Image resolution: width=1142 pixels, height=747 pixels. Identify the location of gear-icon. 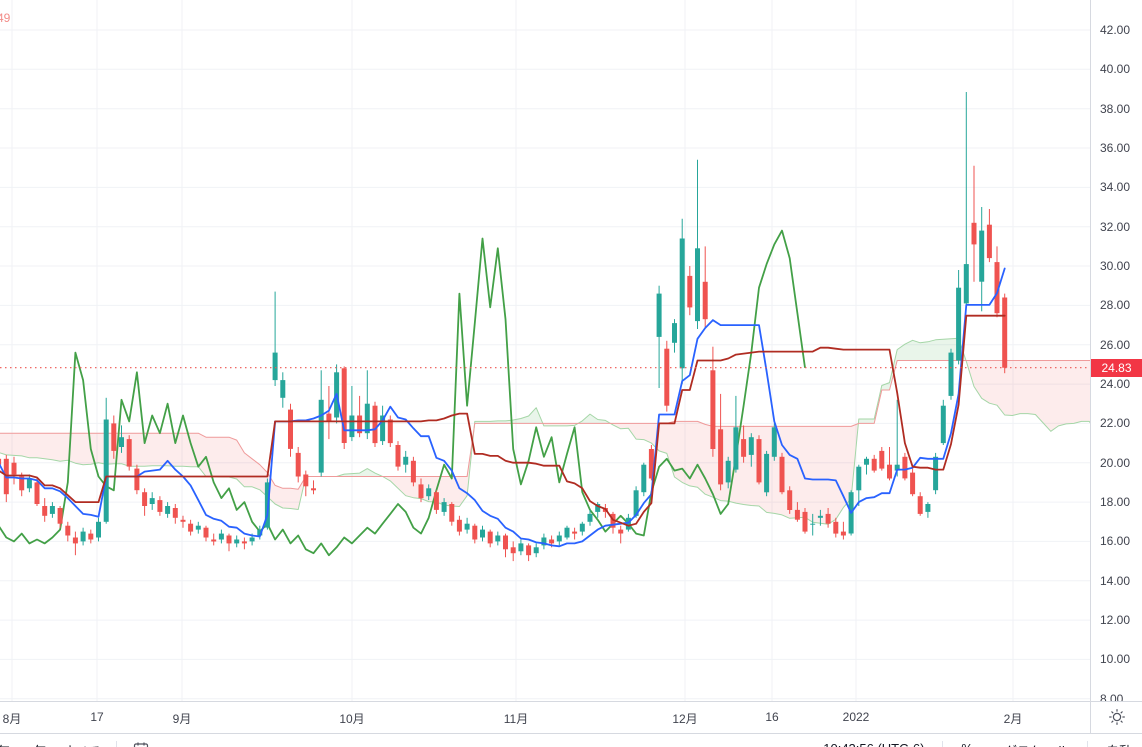
(1117, 717).